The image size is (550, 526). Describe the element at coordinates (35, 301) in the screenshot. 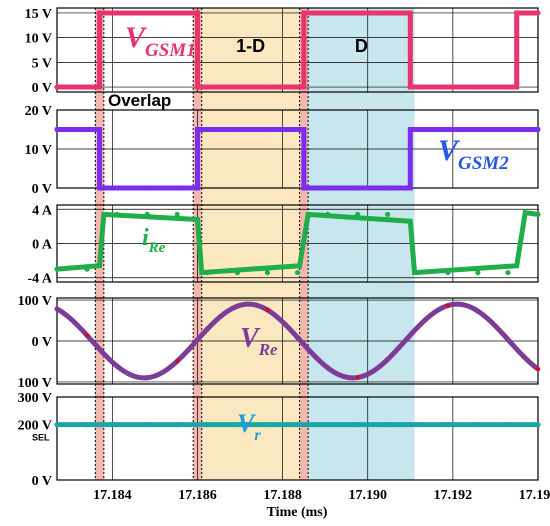

I see `y-tick-label-3-0: 100 V` at that location.